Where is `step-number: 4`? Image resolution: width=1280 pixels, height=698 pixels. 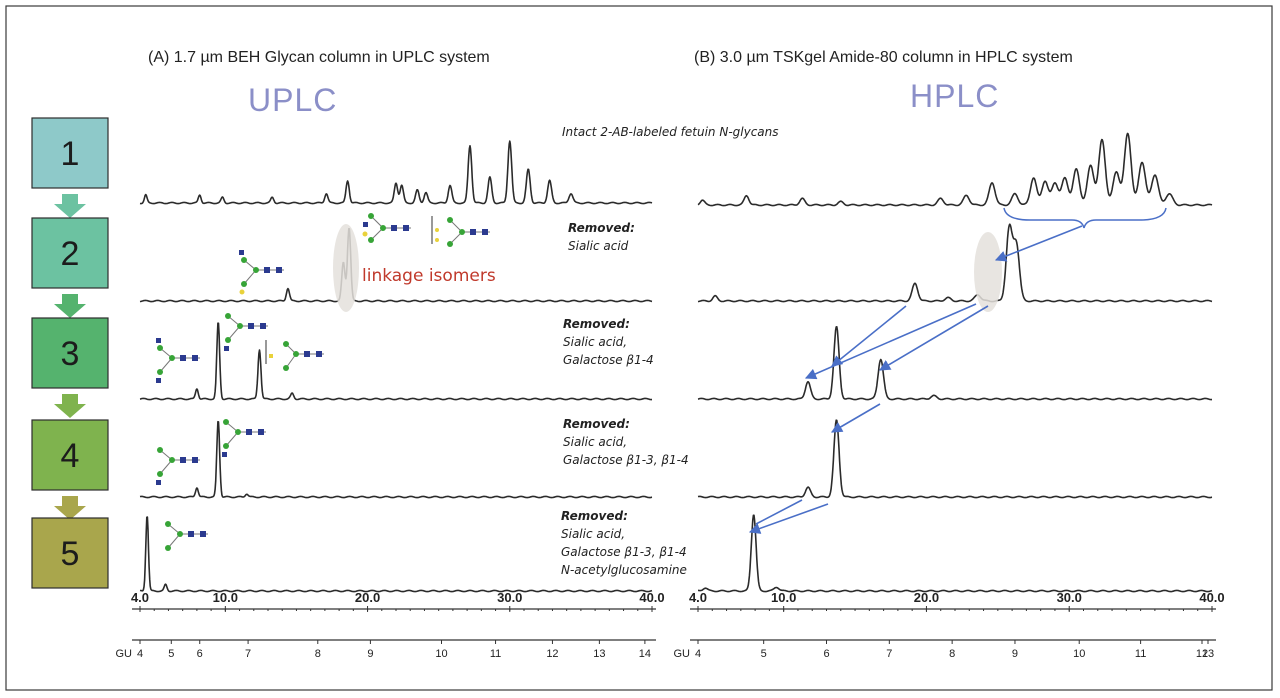
step-number: 4 is located at coordinates (70, 456).